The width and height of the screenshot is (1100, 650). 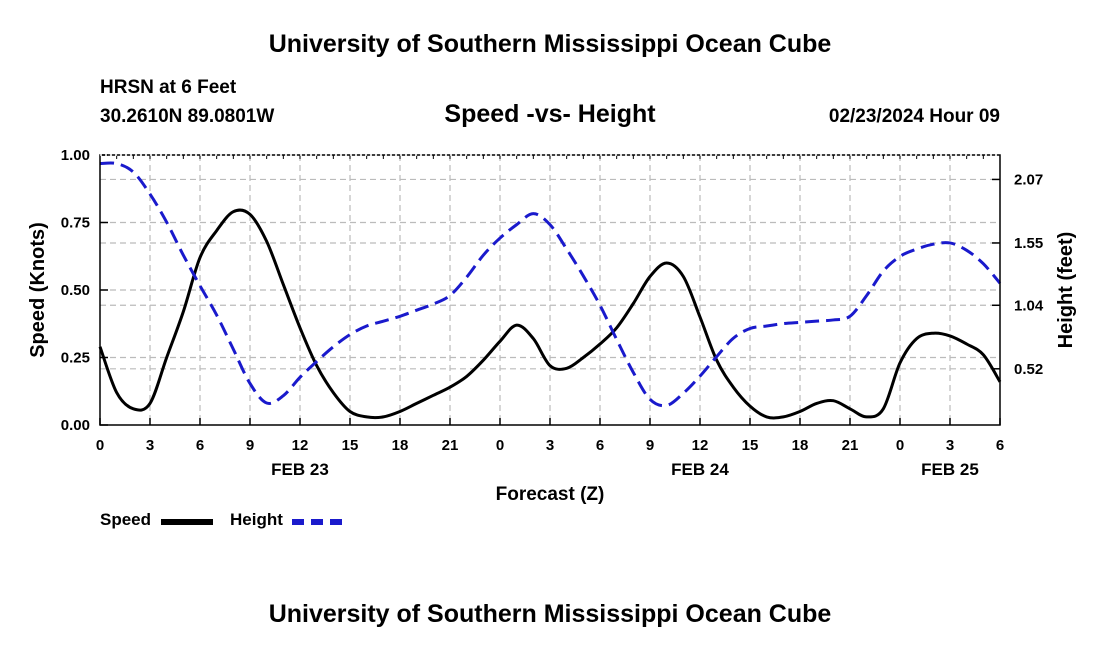 I want to click on legend-height: Height, so click(x=256, y=520).